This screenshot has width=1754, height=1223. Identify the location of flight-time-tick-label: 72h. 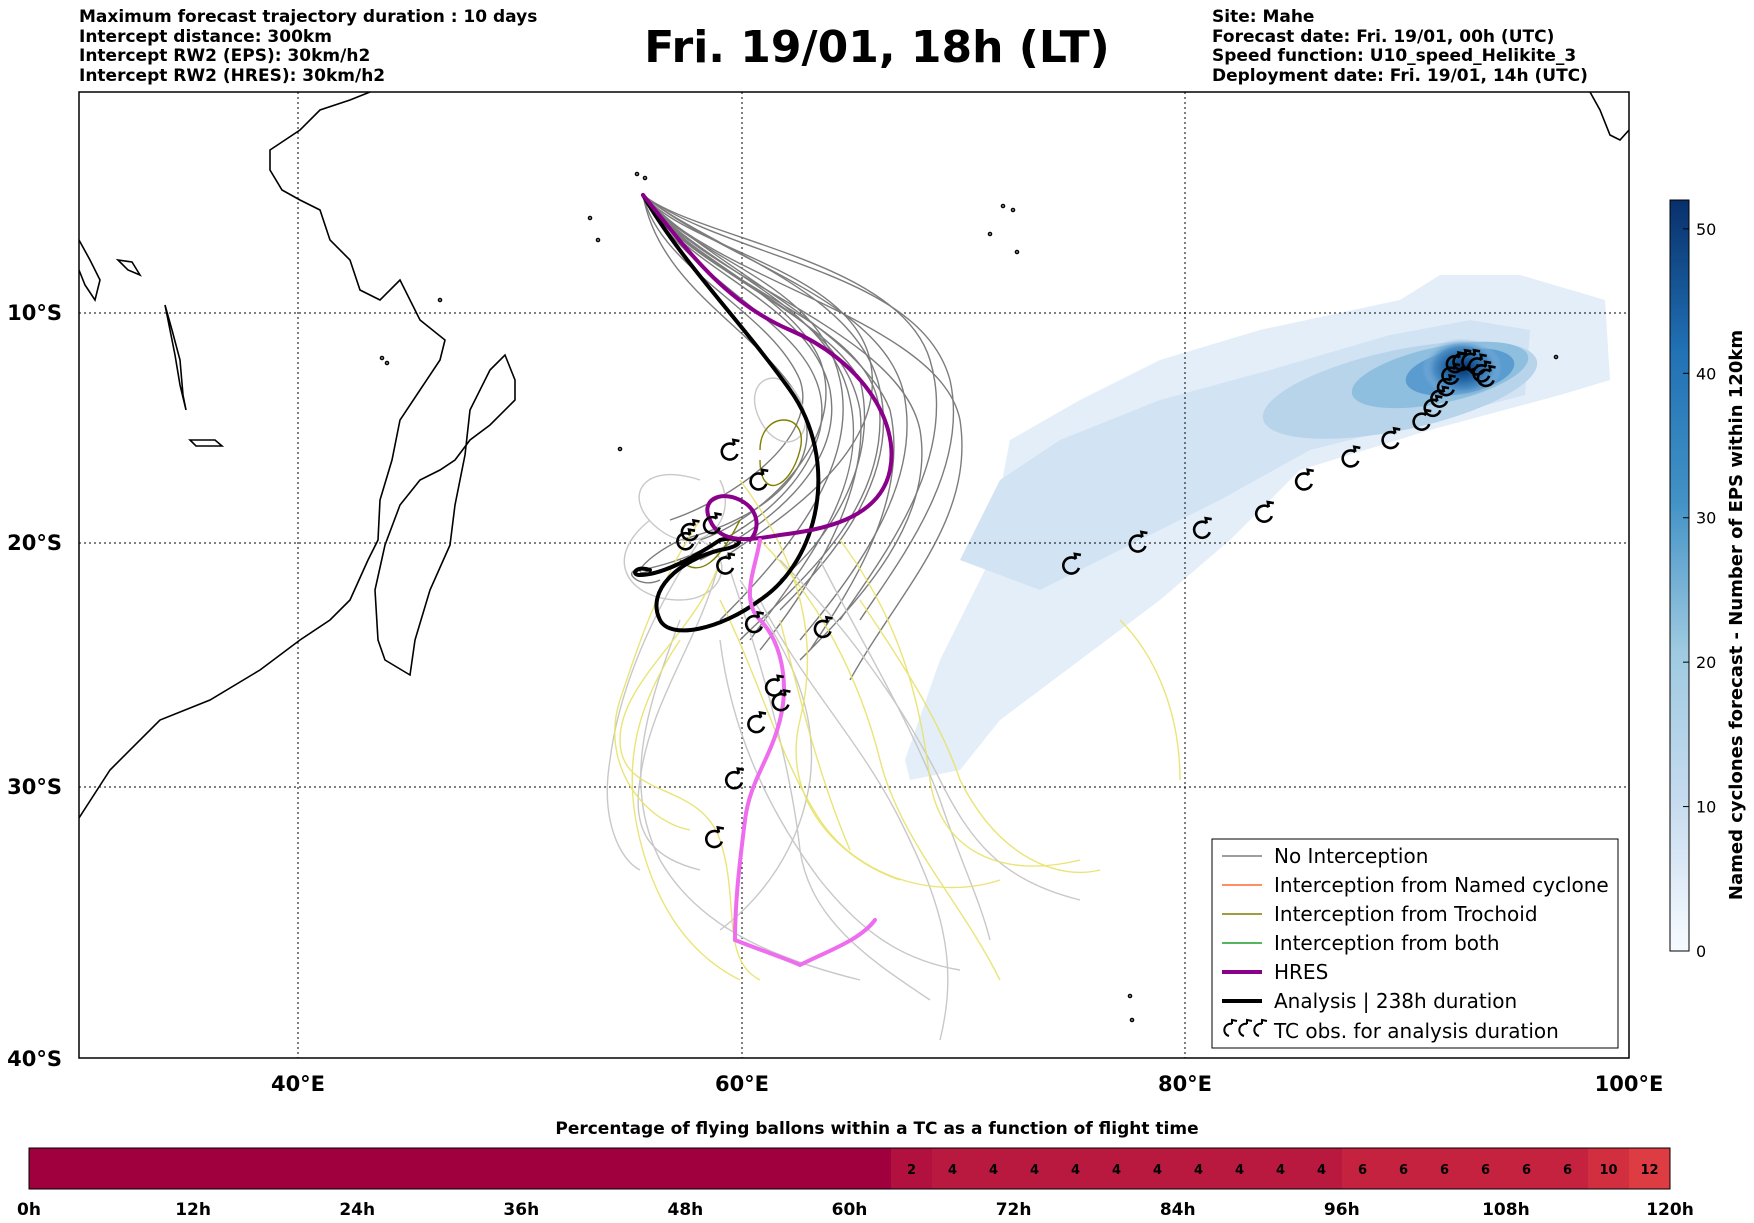
(1014, 1210).